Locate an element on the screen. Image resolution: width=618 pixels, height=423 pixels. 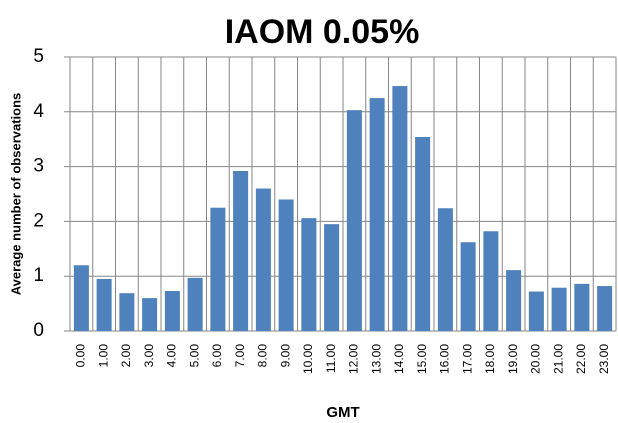
x-tick-label: 3.00 is located at coordinates (149, 356).